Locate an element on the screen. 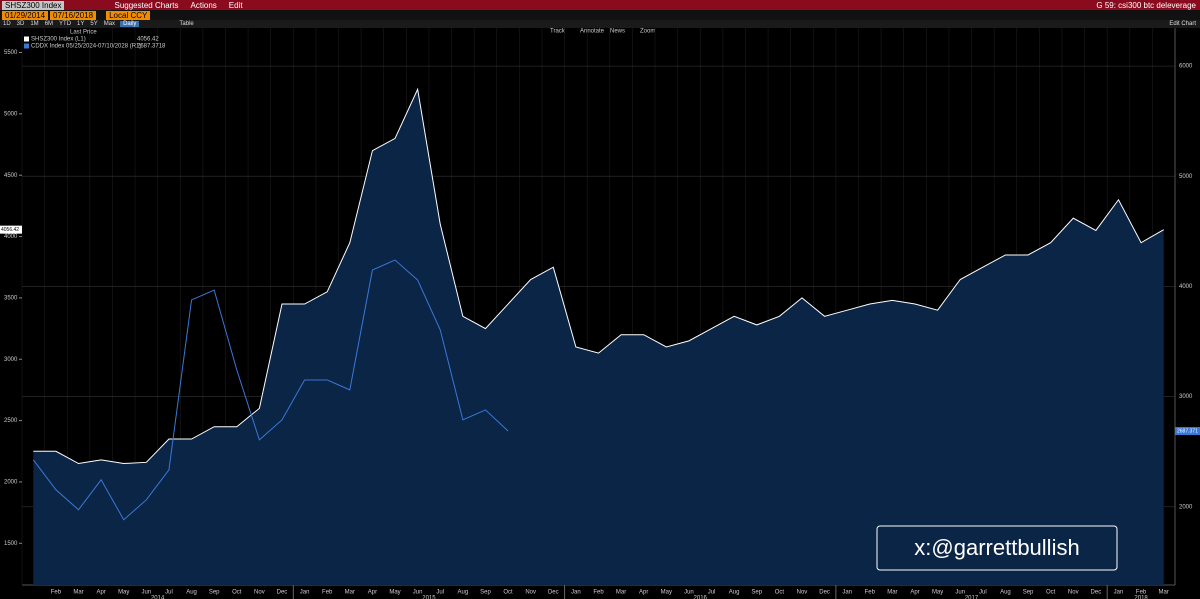 This screenshot has height=599, width=1200. date-bar: 01/29/2014 07/16/2018 Local CCY is located at coordinates (600, 15).